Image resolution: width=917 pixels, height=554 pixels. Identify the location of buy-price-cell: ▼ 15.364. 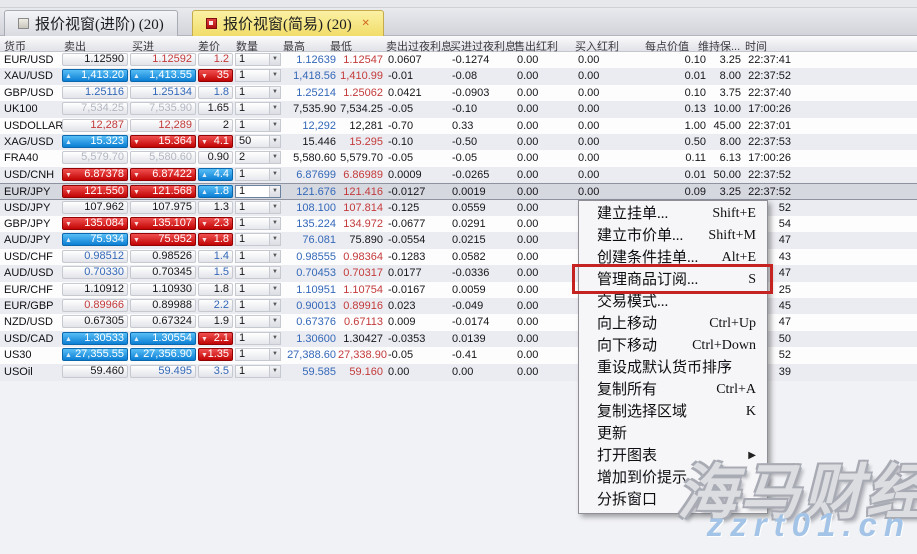
(163, 141).